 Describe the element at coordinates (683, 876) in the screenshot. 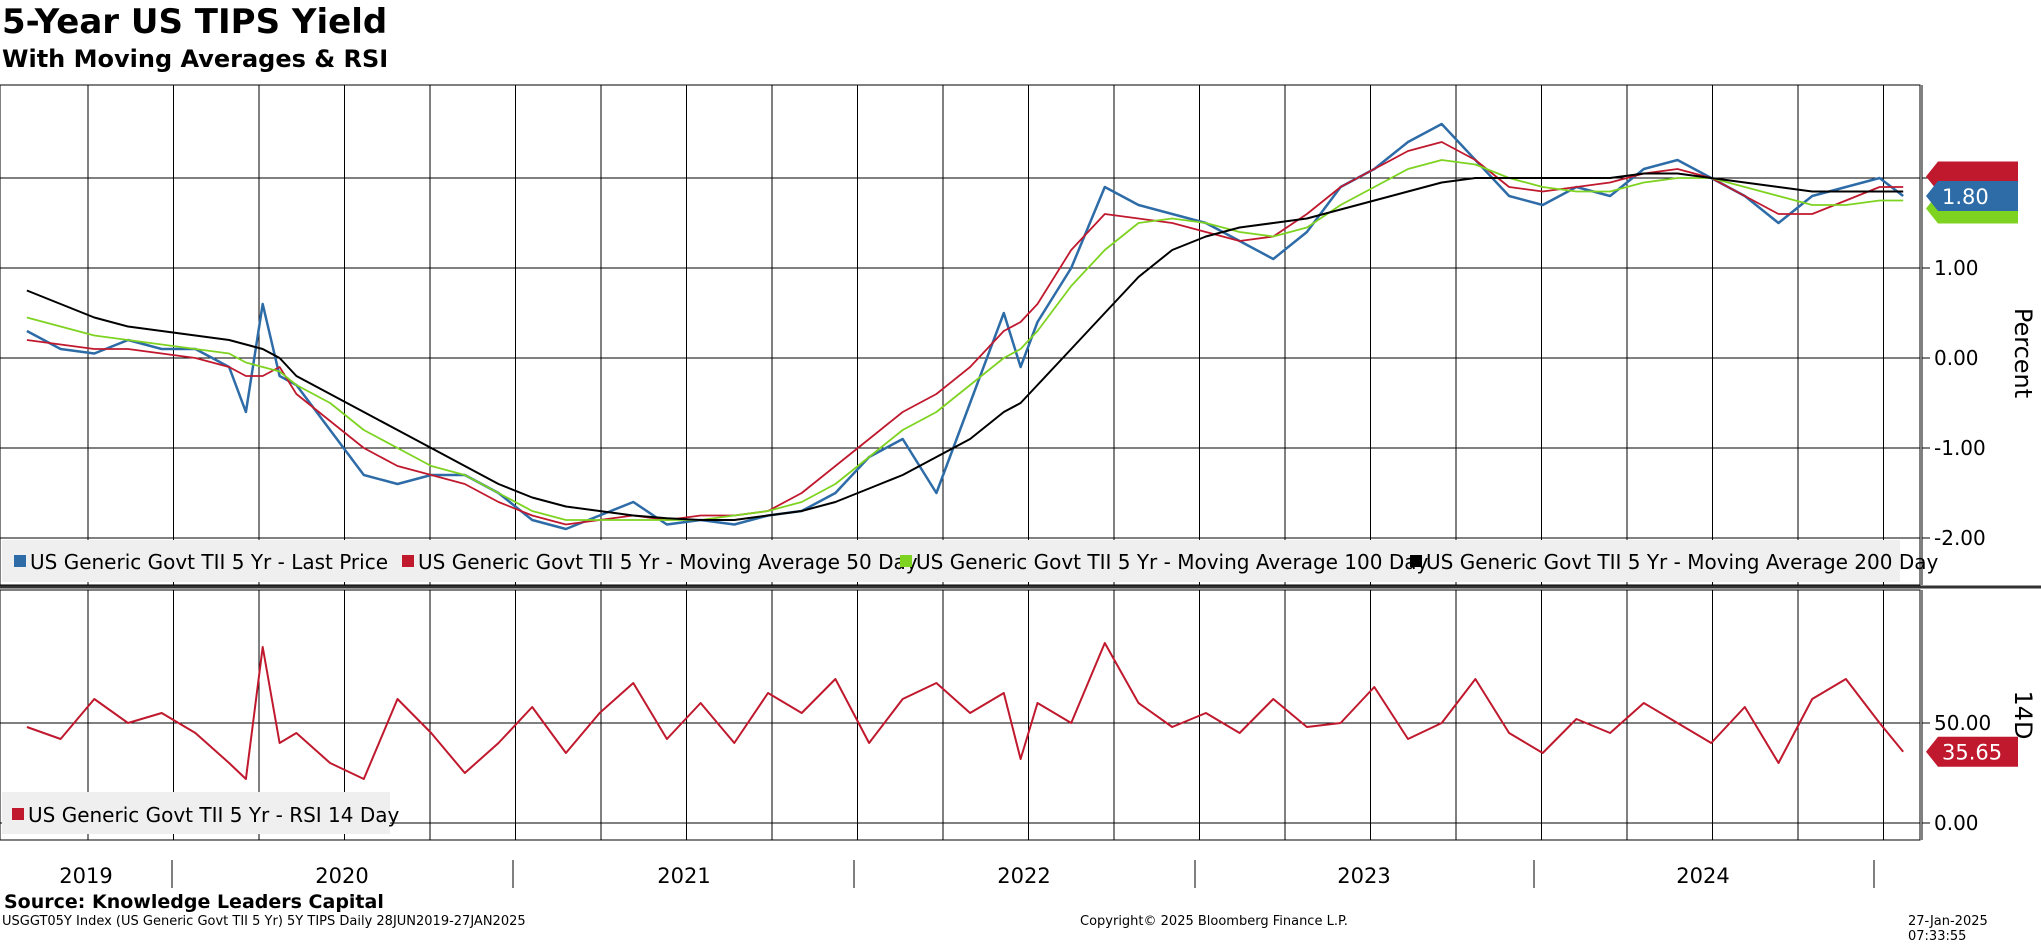

I see `x-tick-label: 2021` at that location.